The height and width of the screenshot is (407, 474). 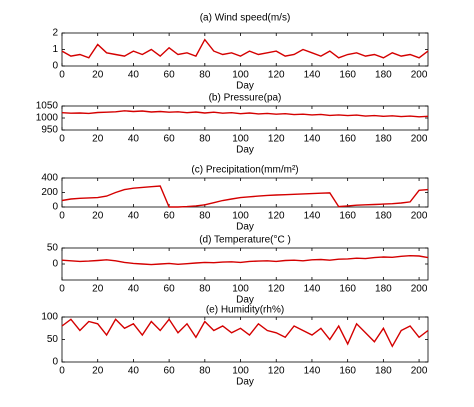 I want to click on y-tick-label: 950, so click(x=49, y=130).